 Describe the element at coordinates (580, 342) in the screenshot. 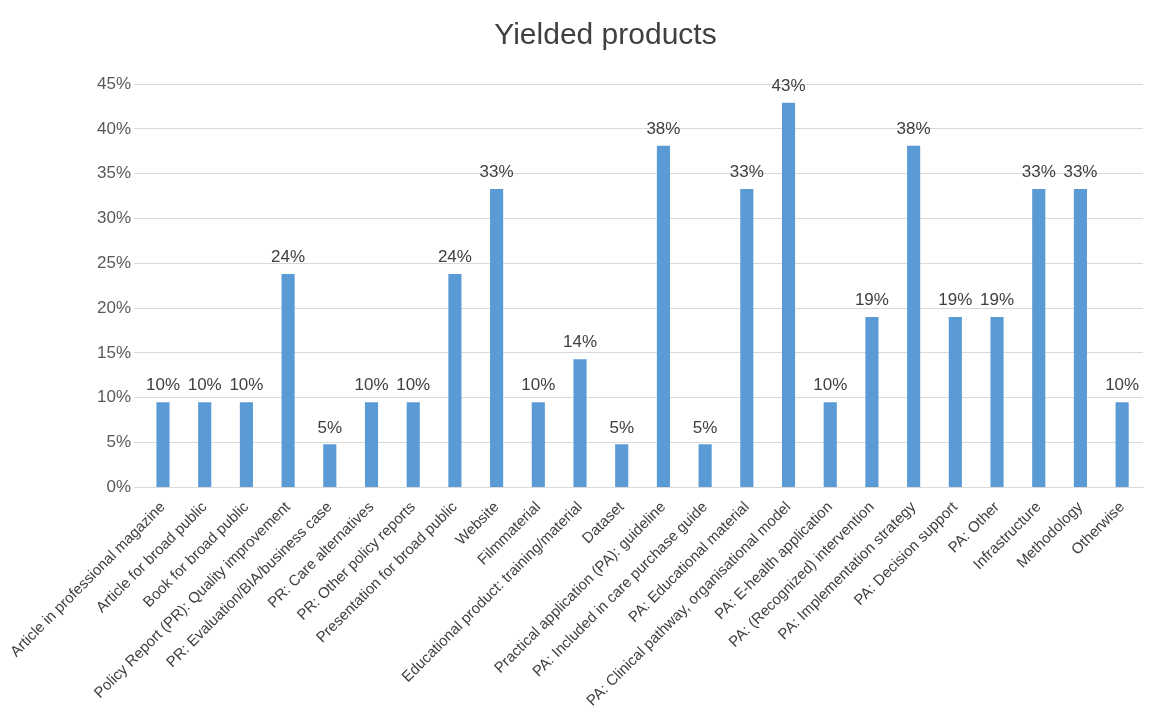

I see `data-label: 14%` at that location.